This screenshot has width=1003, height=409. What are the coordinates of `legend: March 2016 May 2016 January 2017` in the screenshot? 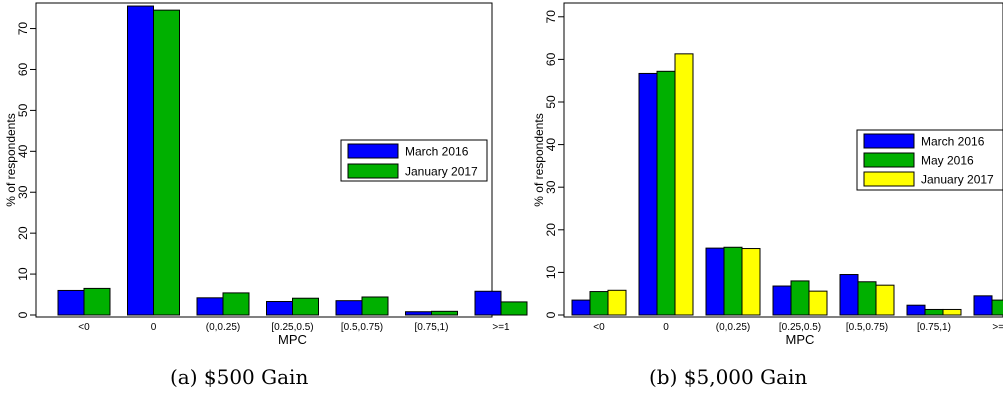 It's located at (929, 160).